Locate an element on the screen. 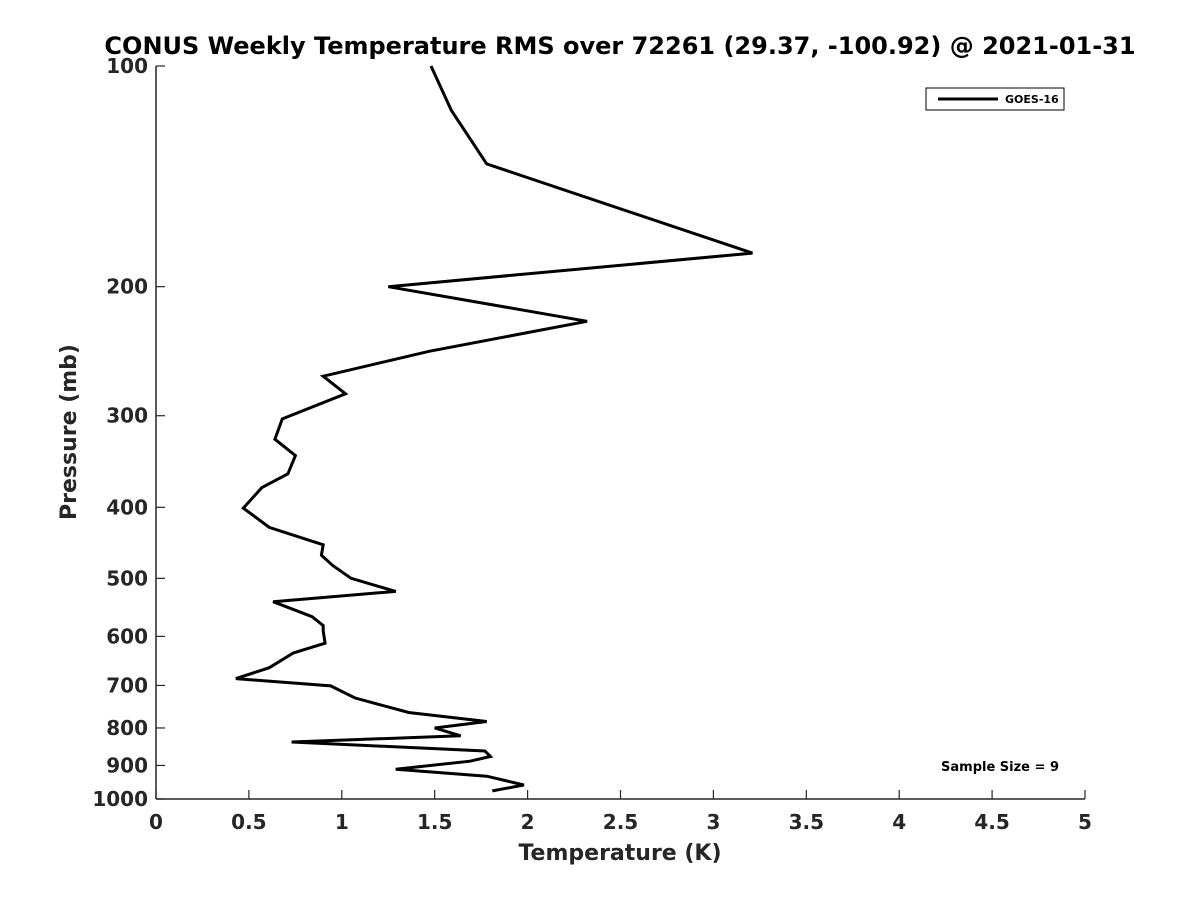 The width and height of the screenshot is (1200, 900). y-tick-label: 1000 is located at coordinates (120, 799).